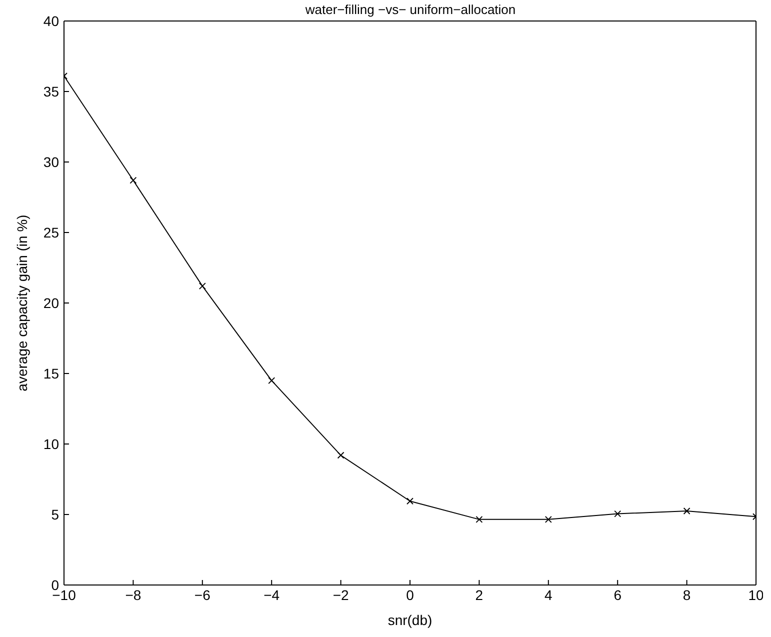 Image resolution: width=771 pixels, height=637 pixels. I want to click on x-tick-label: 4, so click(548, 594).